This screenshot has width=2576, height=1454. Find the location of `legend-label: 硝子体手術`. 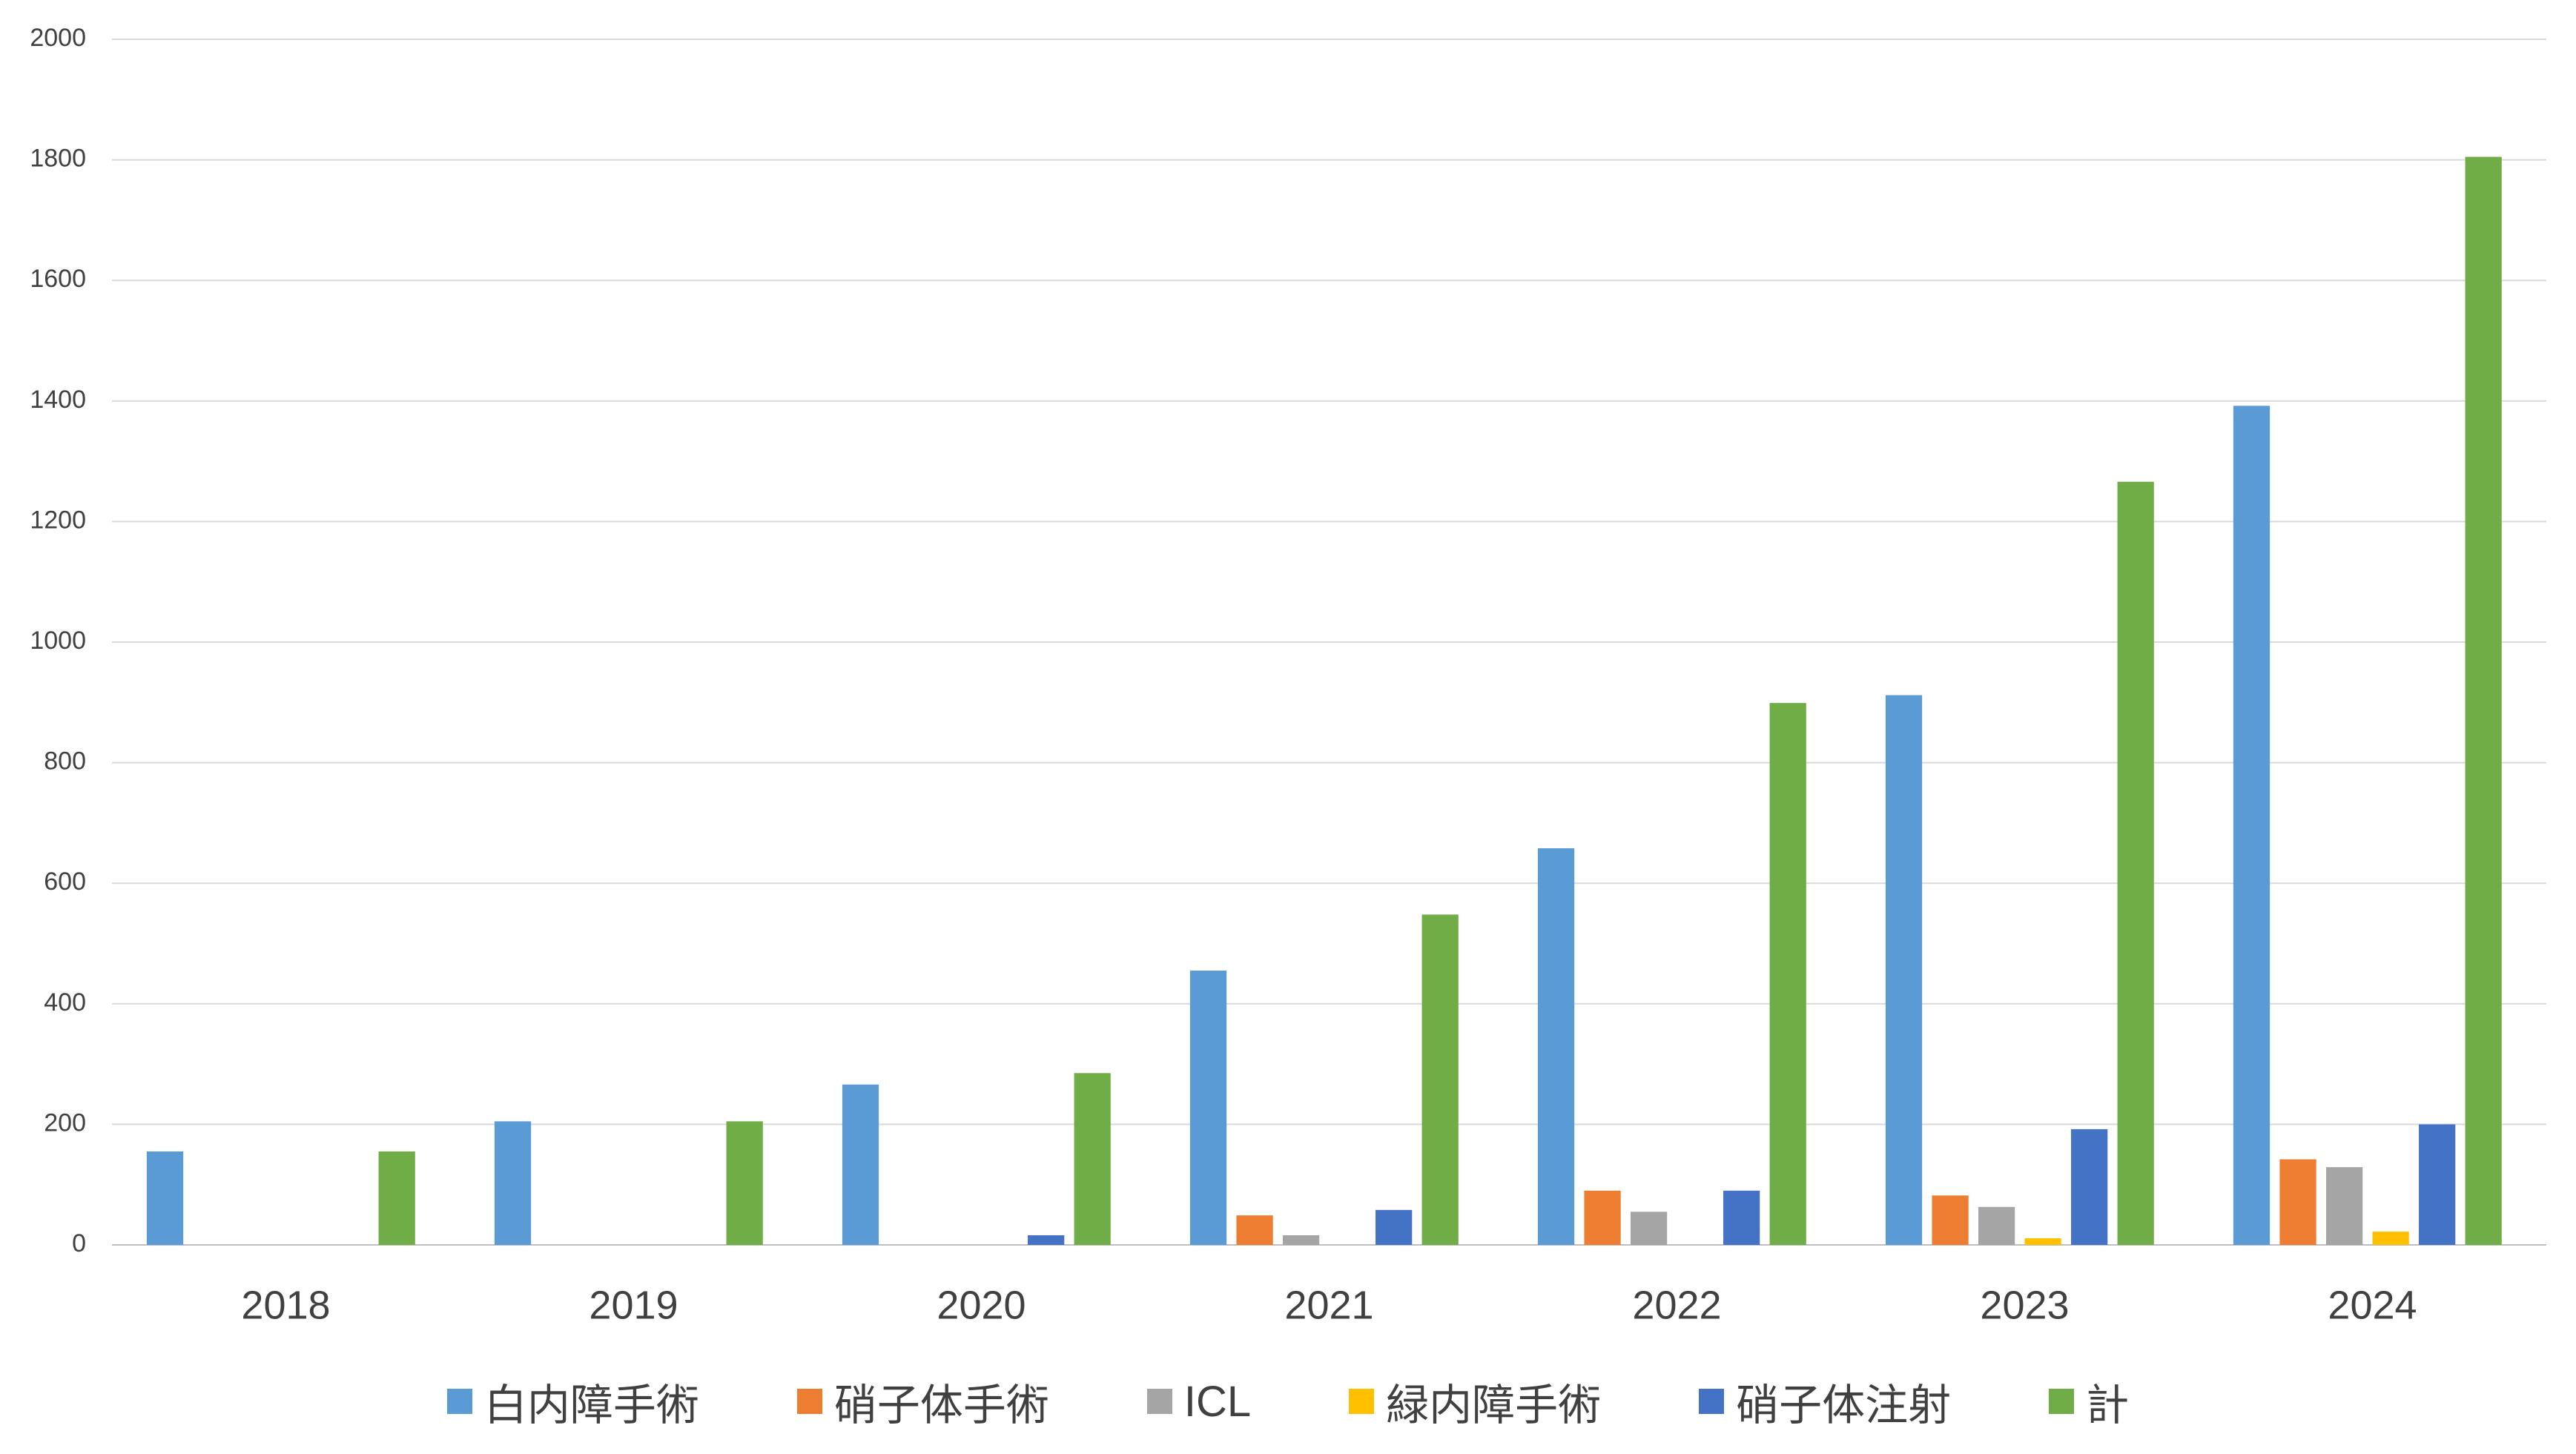

legend-label: 硝子体手術 is located at coordinates (941, 1405).